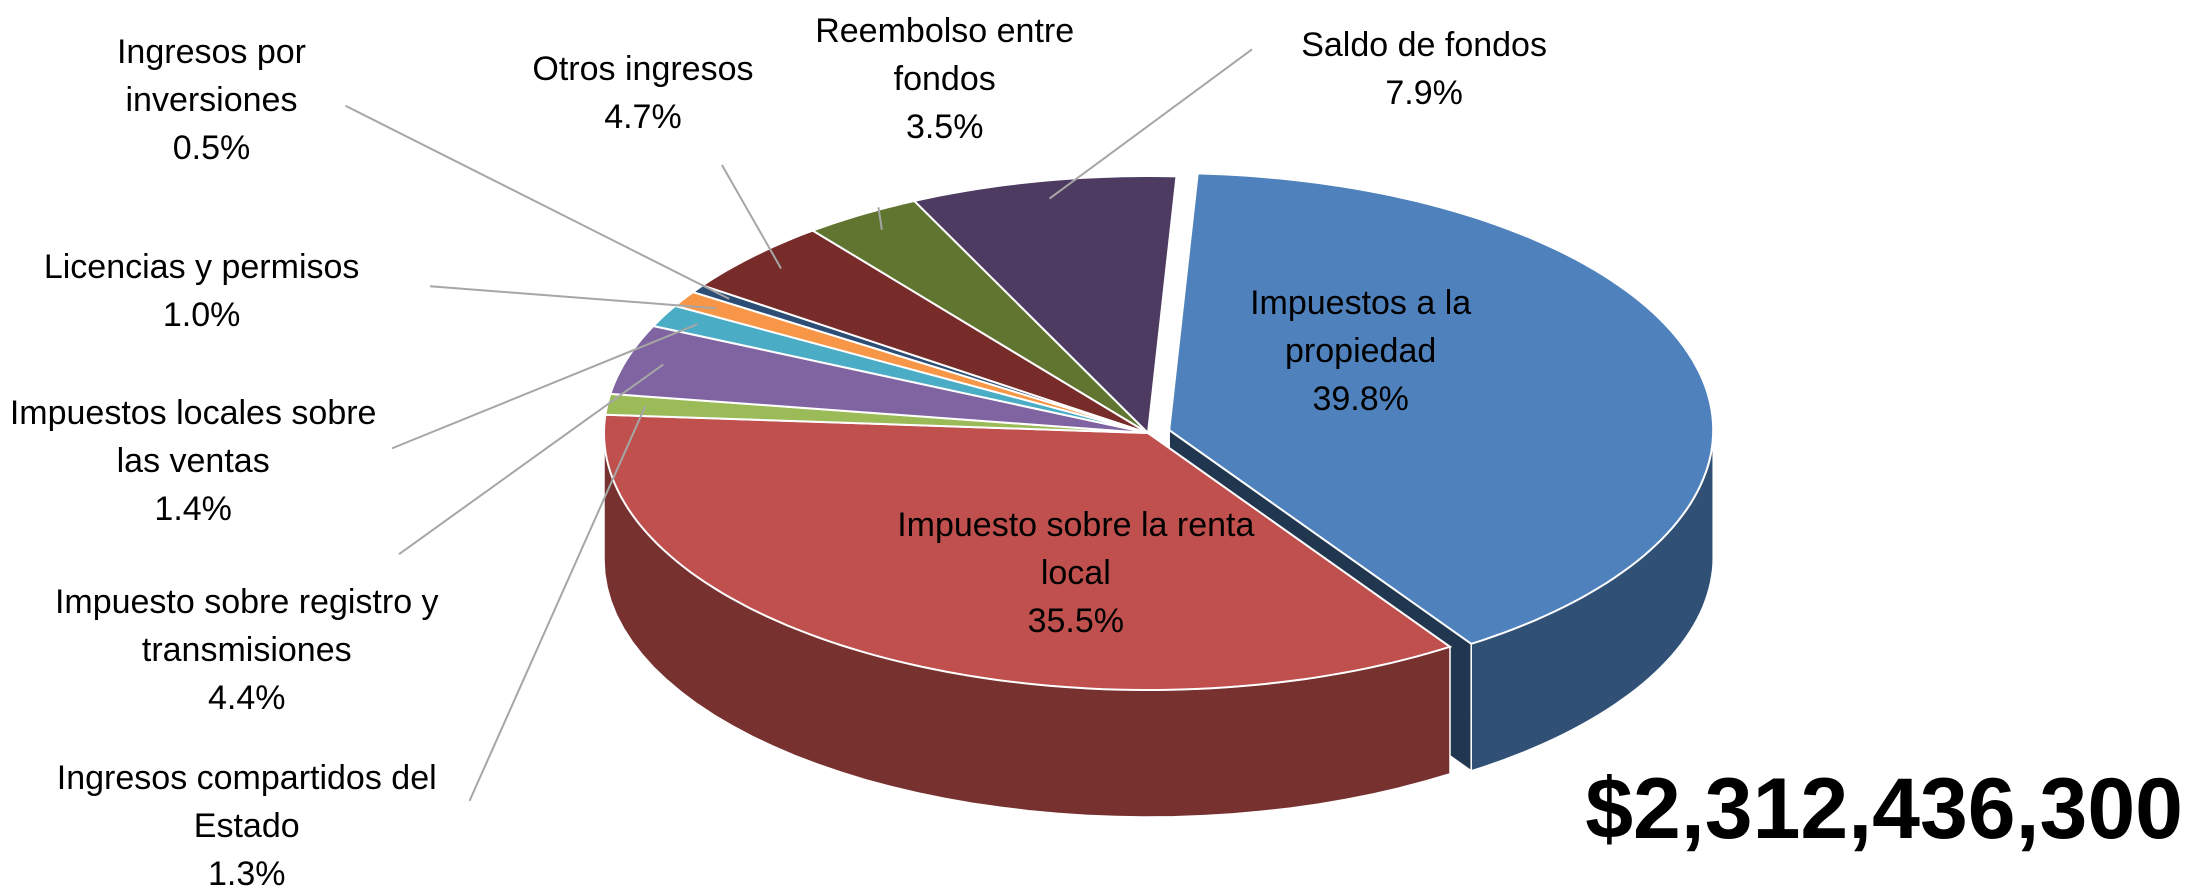 The image size is (2211, 891). Describe the element at coordinates (643, 117) in the screenshot. I see `label-value: 4.7%` at that location.